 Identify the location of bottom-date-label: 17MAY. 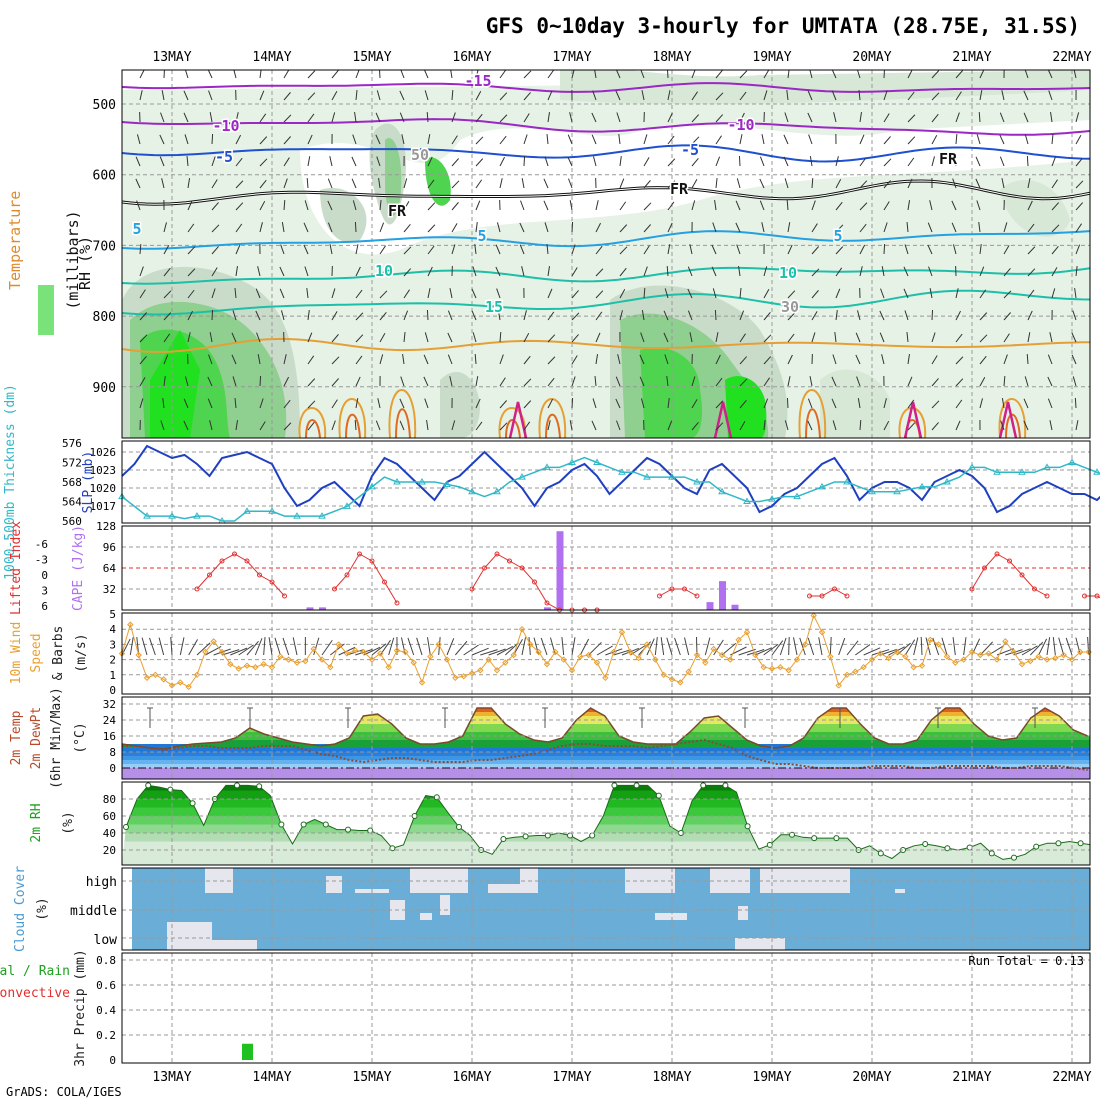
(571, 1077).